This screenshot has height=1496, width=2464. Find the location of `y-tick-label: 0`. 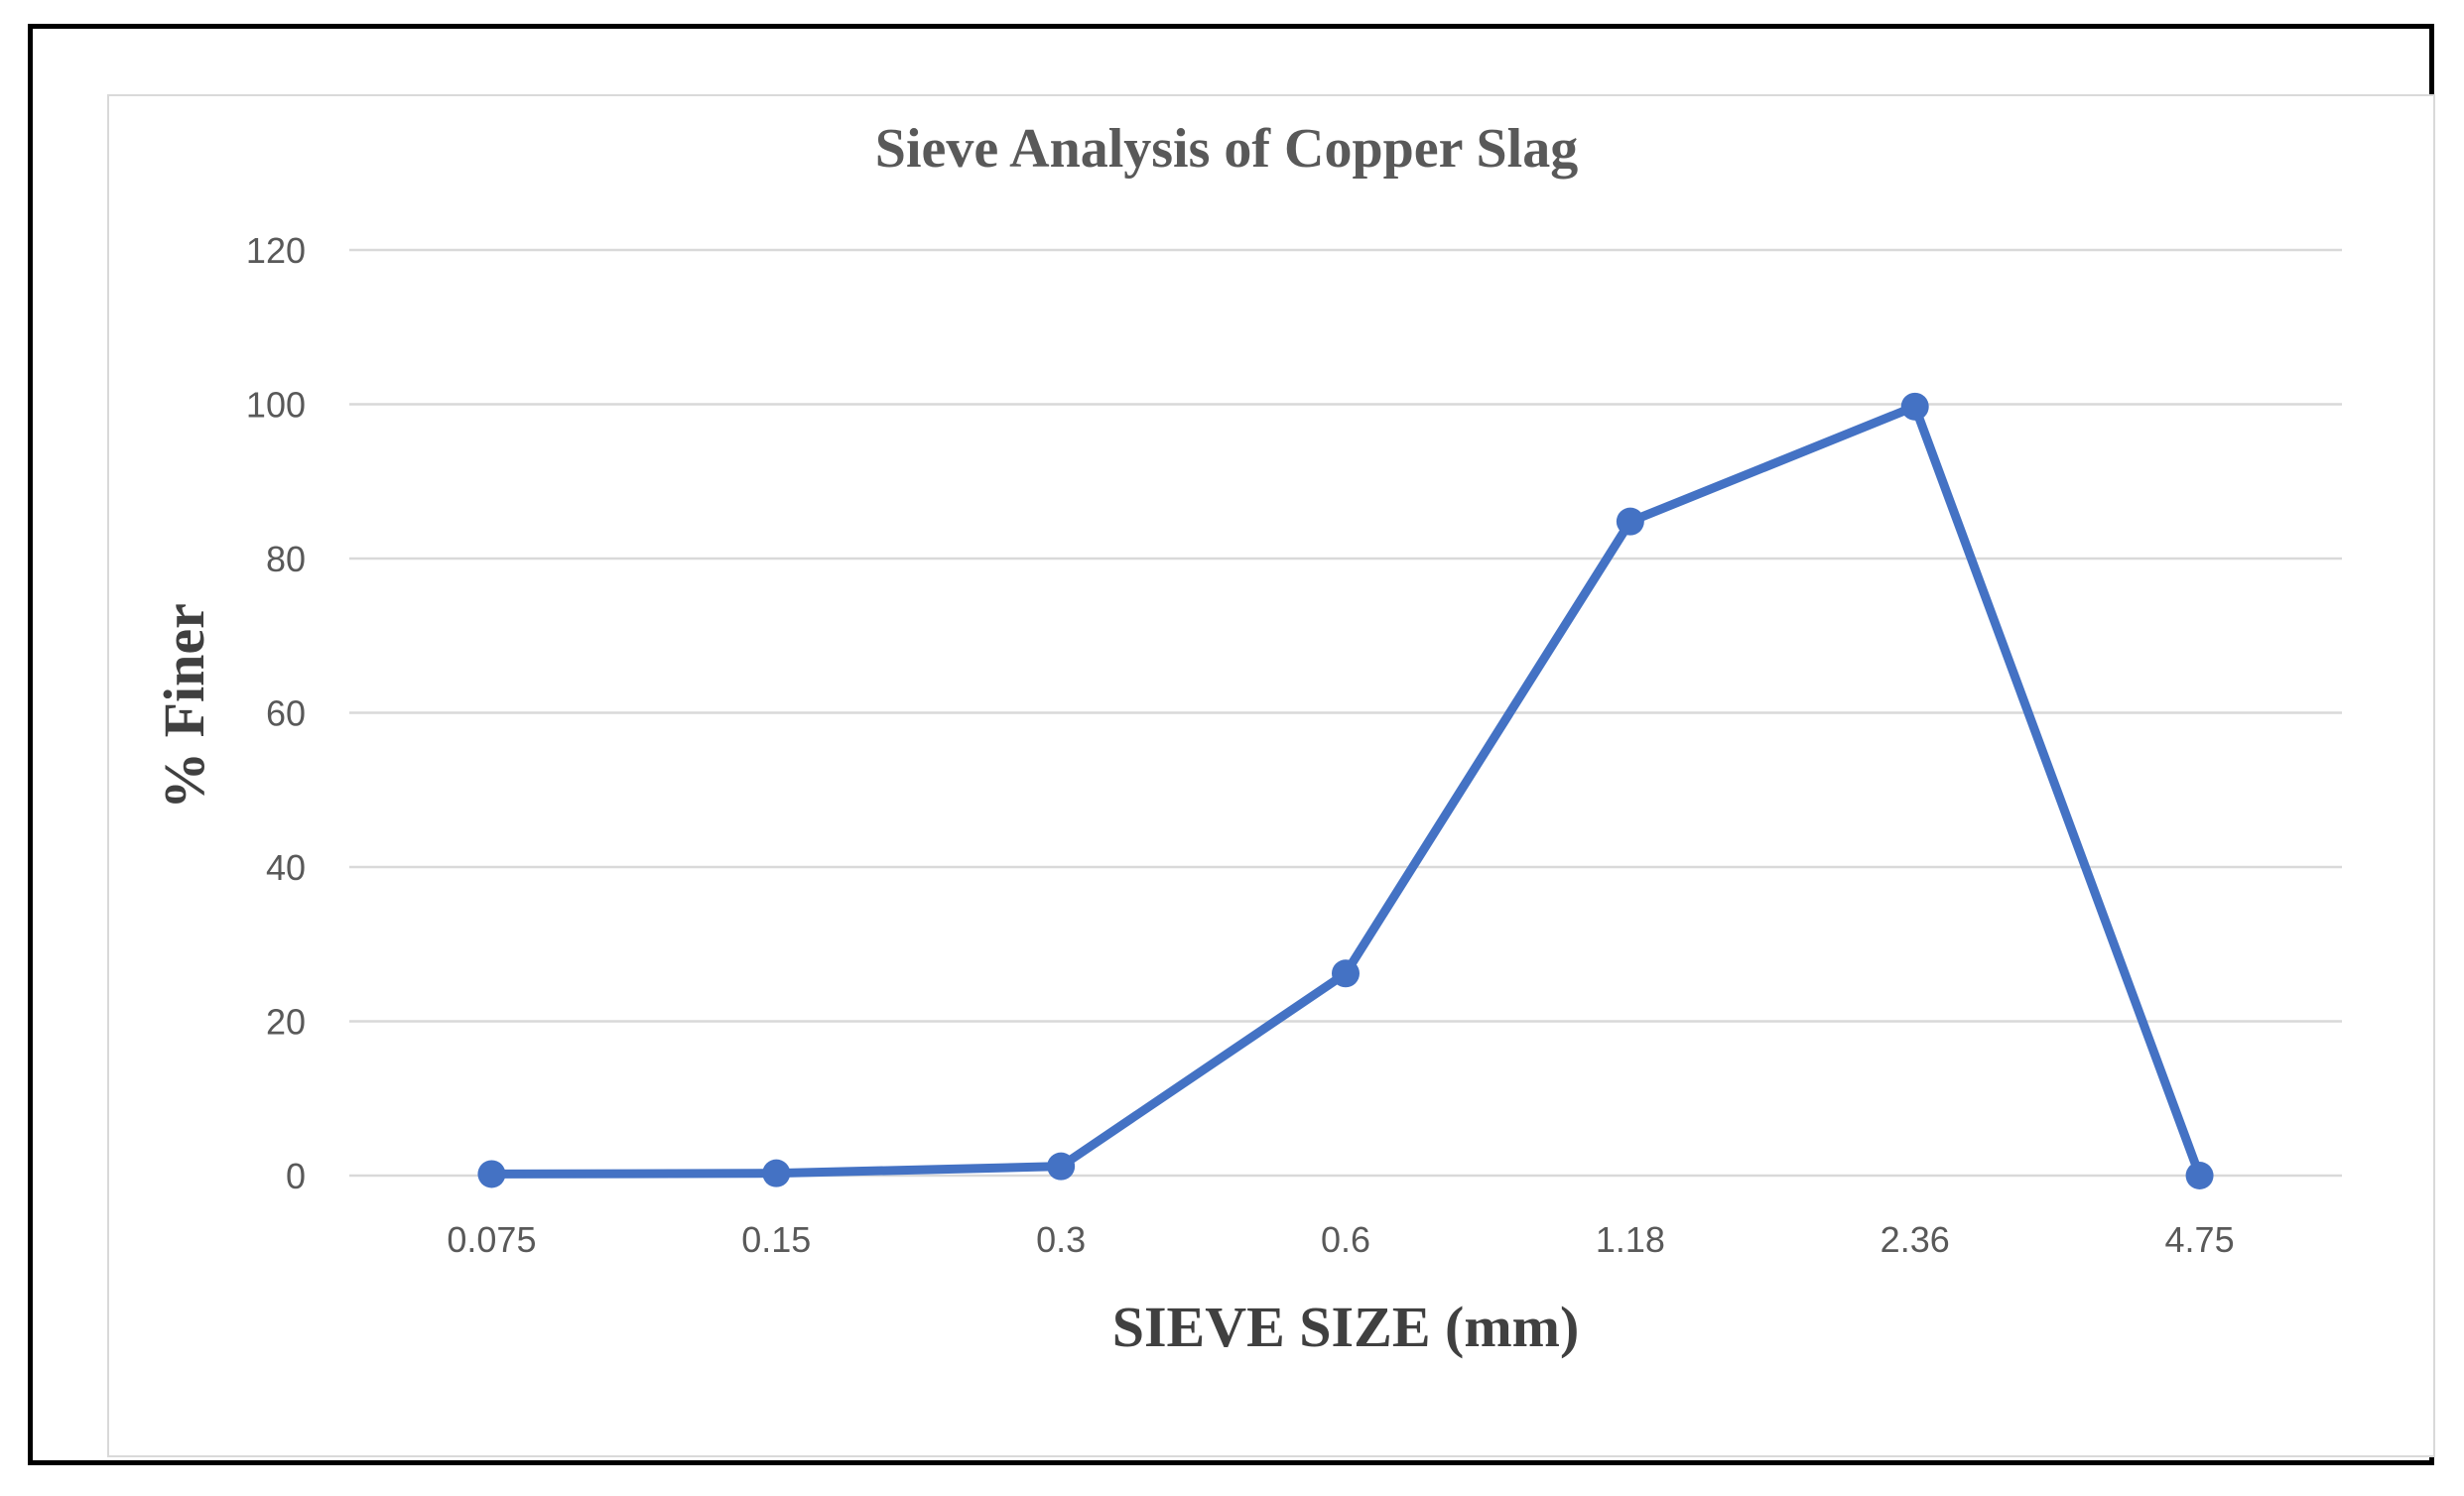

y-tick-label: 0 is located at coordinates (296, 1176).